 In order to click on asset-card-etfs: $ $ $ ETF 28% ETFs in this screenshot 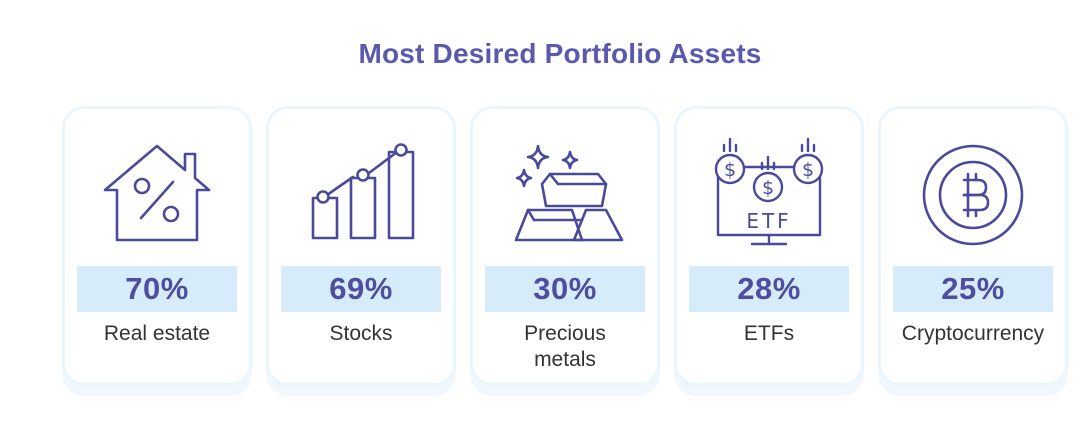, I will do `click(769, 246)`.